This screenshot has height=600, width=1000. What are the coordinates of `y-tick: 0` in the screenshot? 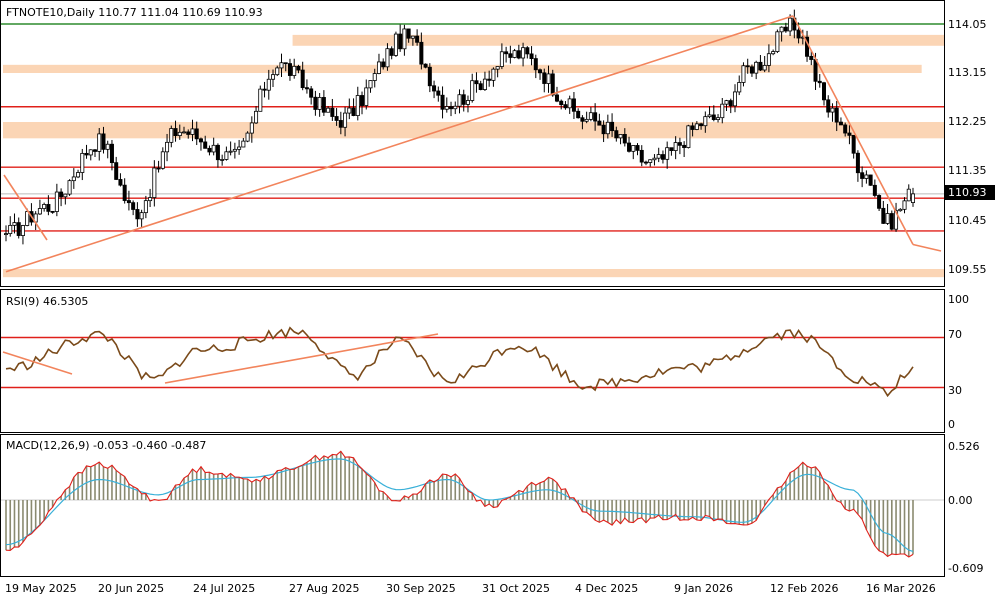 It's located at (951, 424).